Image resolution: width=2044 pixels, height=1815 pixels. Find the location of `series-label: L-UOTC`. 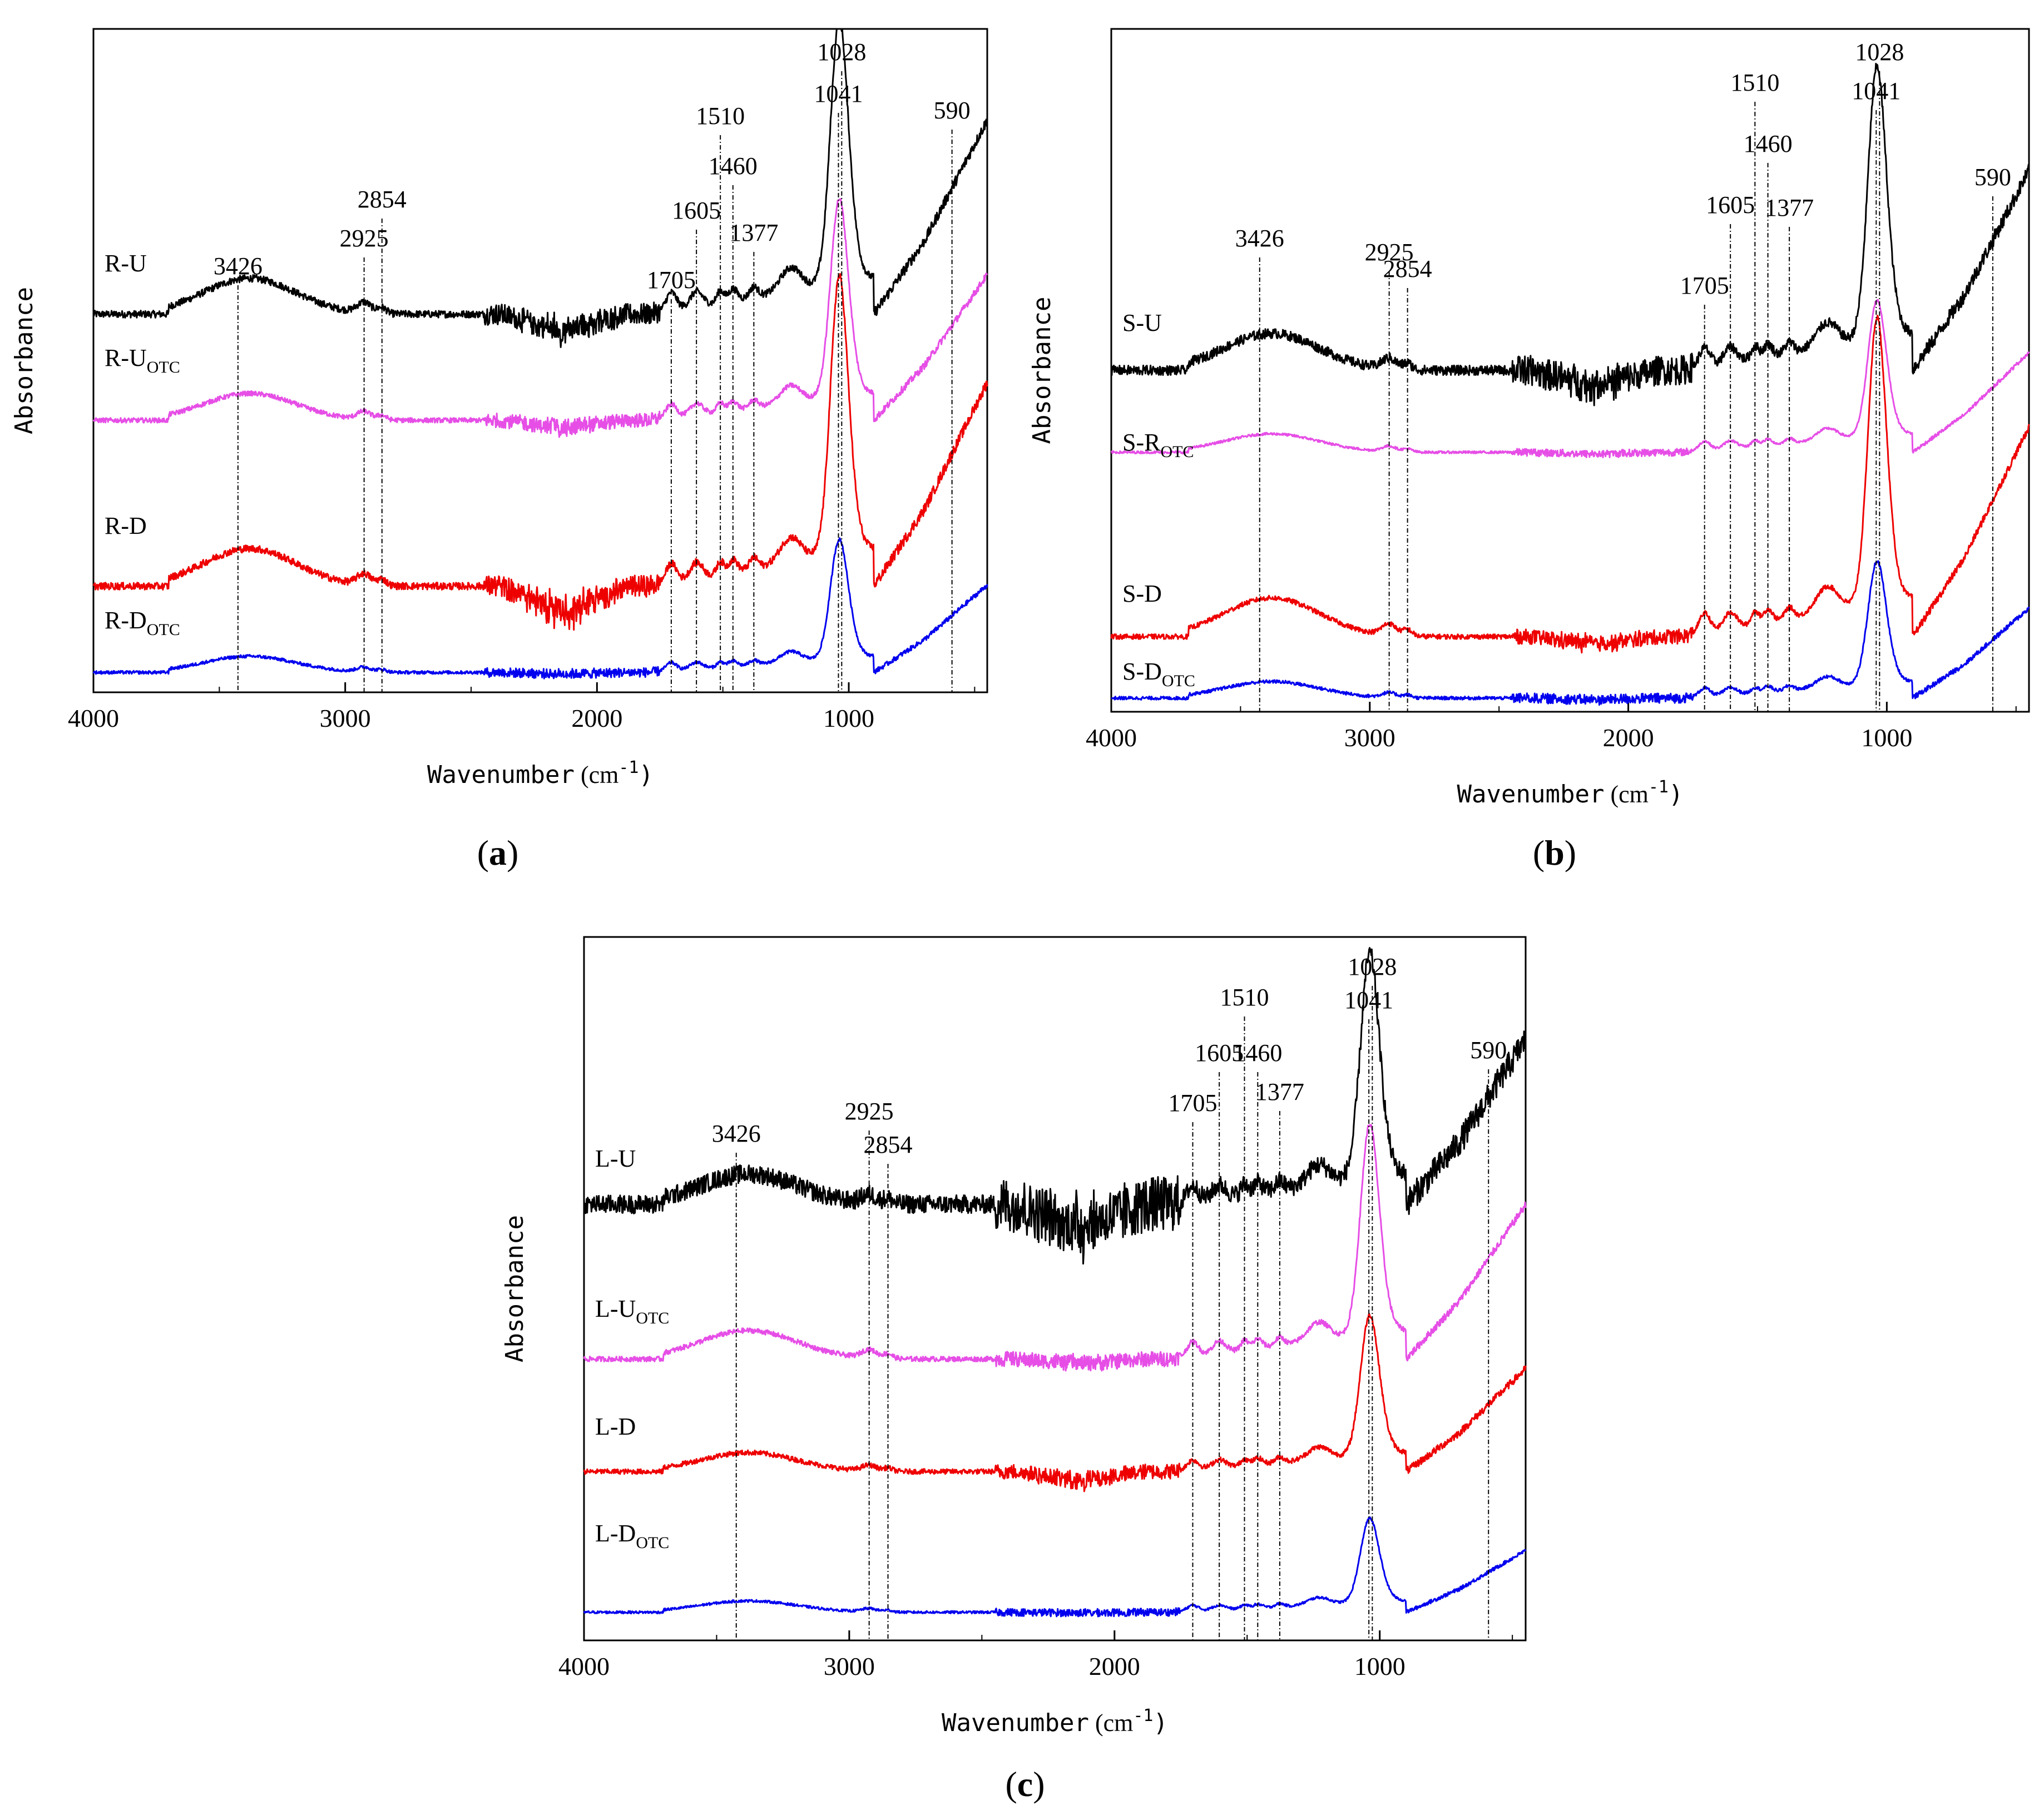

series-label: L-UOTC is located at coordinates (632, 1311).